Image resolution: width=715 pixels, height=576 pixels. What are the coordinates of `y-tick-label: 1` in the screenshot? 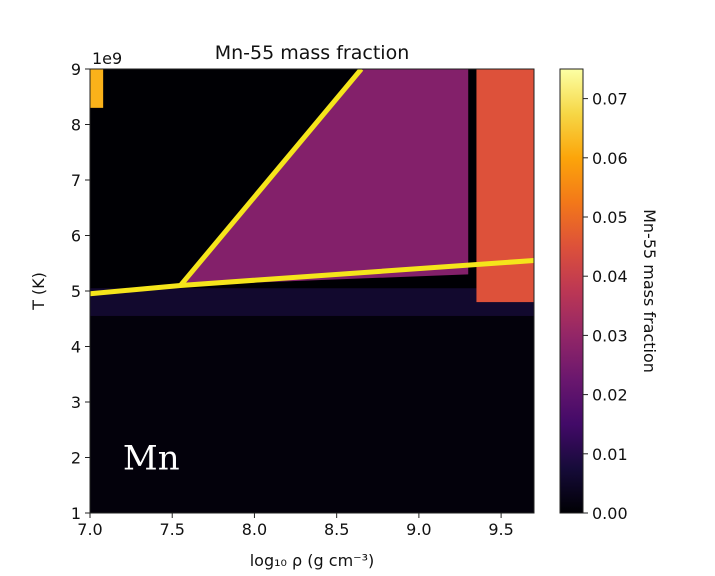 It's located at (76, 513).